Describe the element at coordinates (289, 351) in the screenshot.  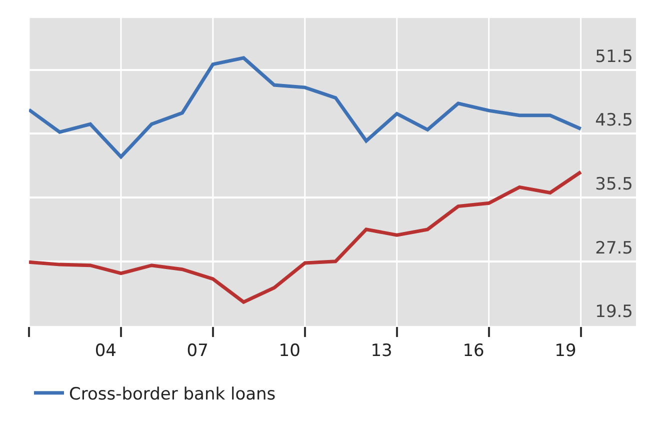
I see `x-tick-label: 10` at that location.